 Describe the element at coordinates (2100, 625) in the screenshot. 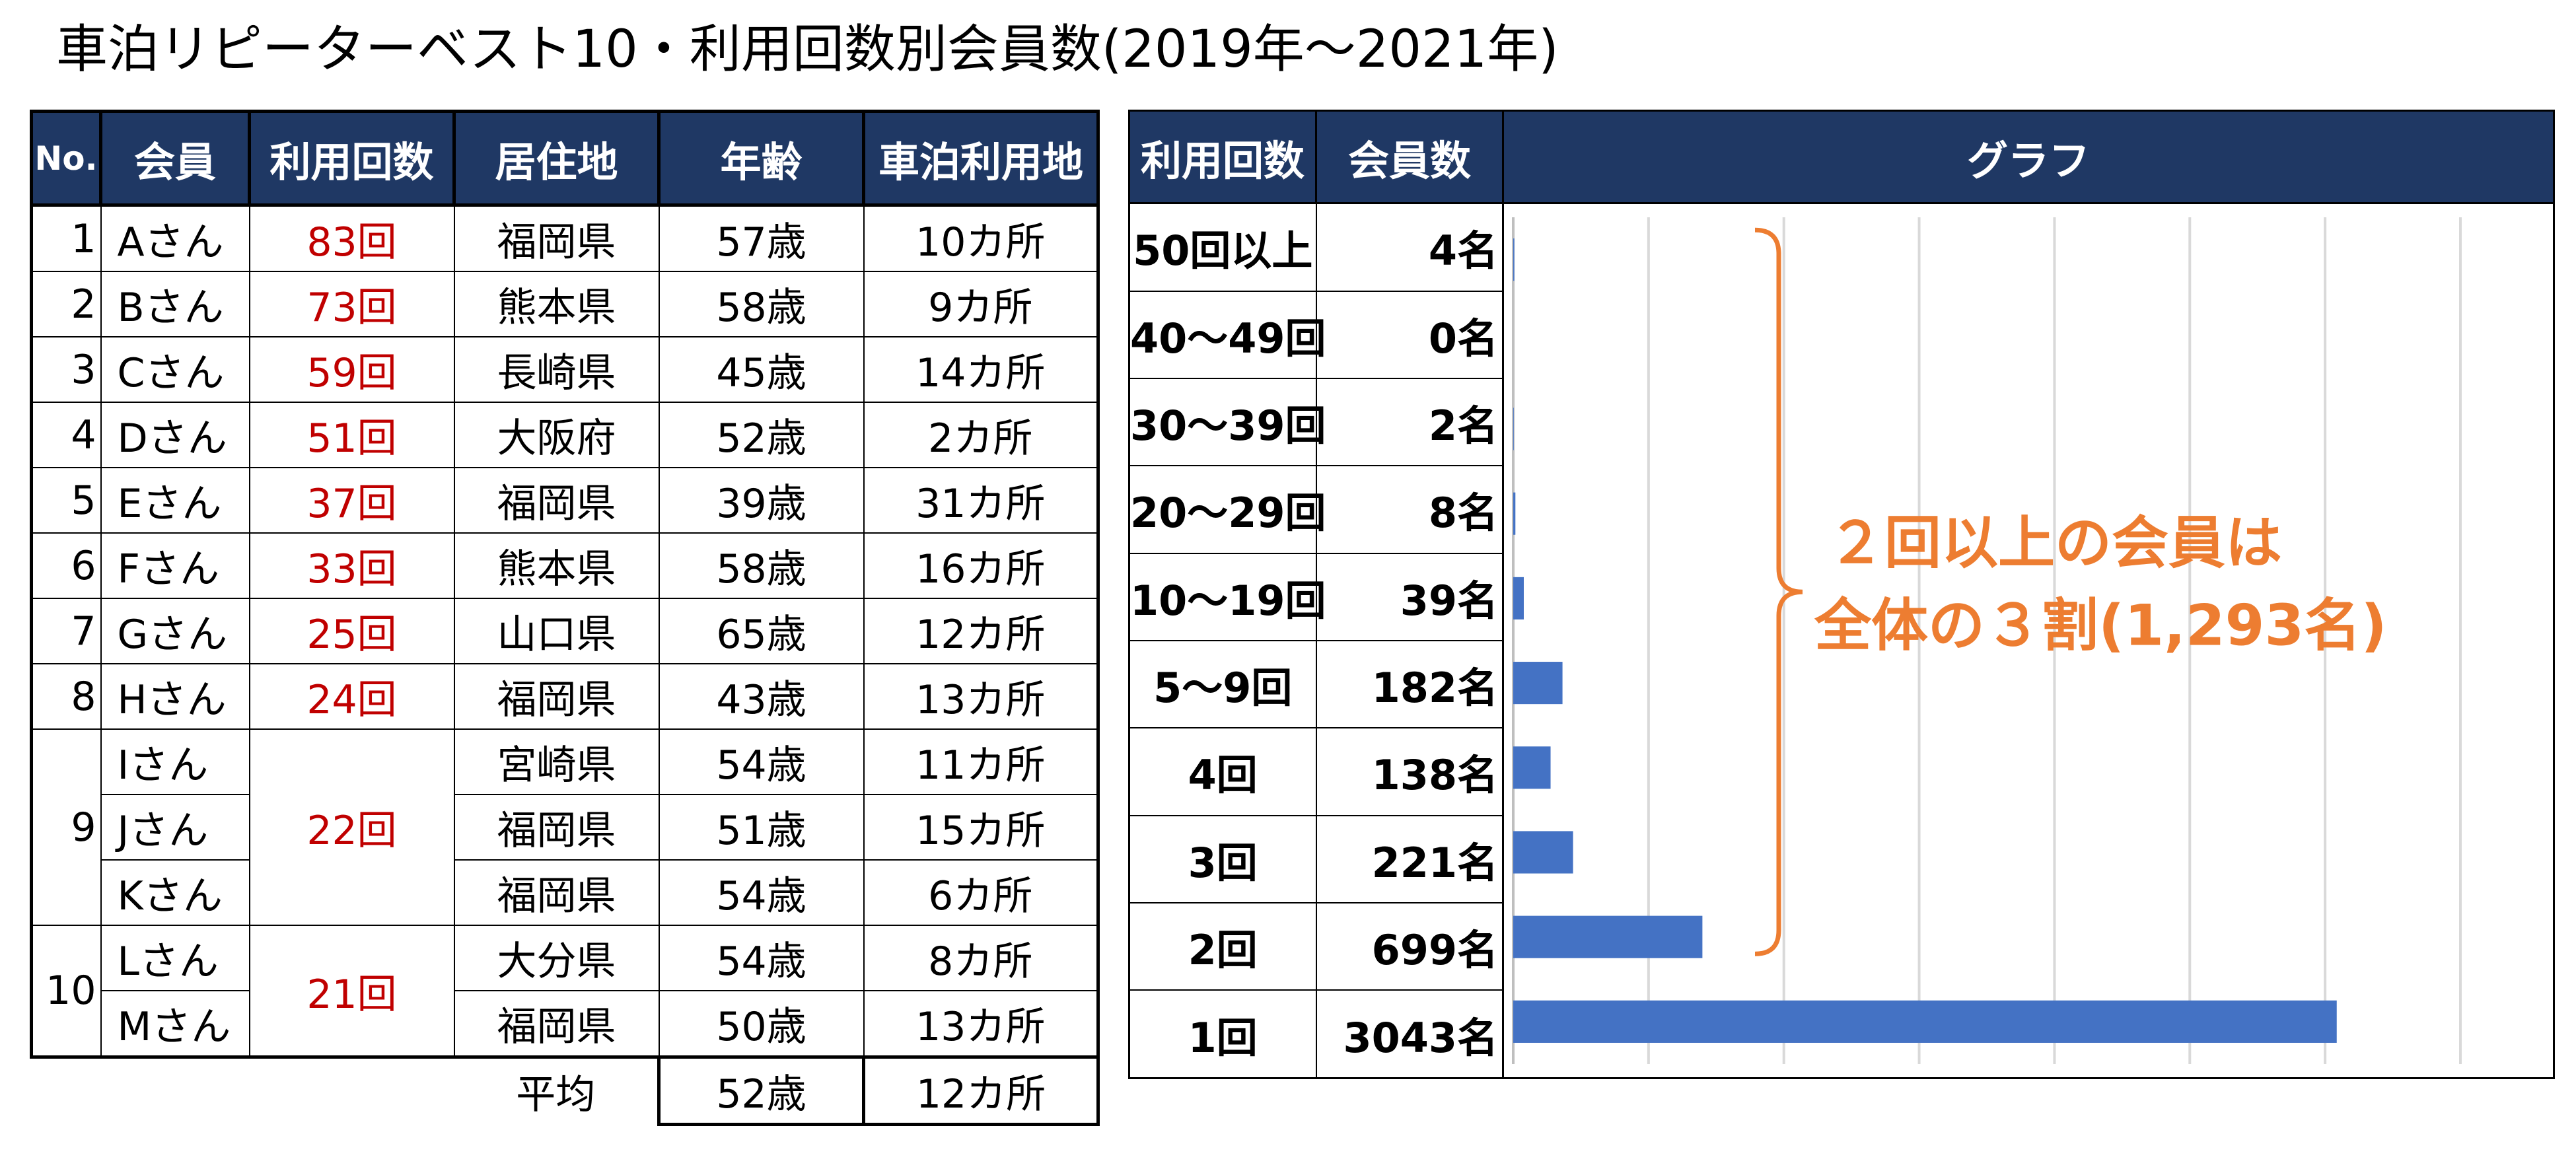

I see `annotation-text: 全体の３割(1,293名)` at that location.